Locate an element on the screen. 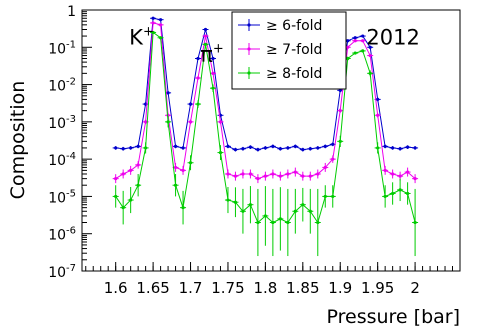  legend-label: ≥ 8-fold is located at coordinates (294, 74).